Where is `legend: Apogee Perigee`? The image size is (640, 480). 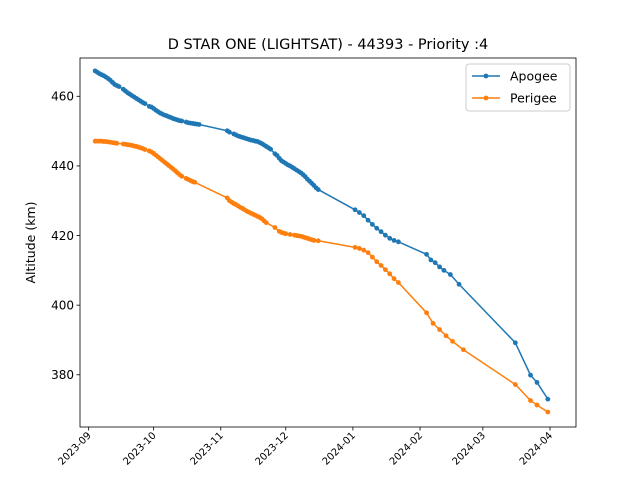
legend: Apogee Perigee is located at coordinates (518, 87).